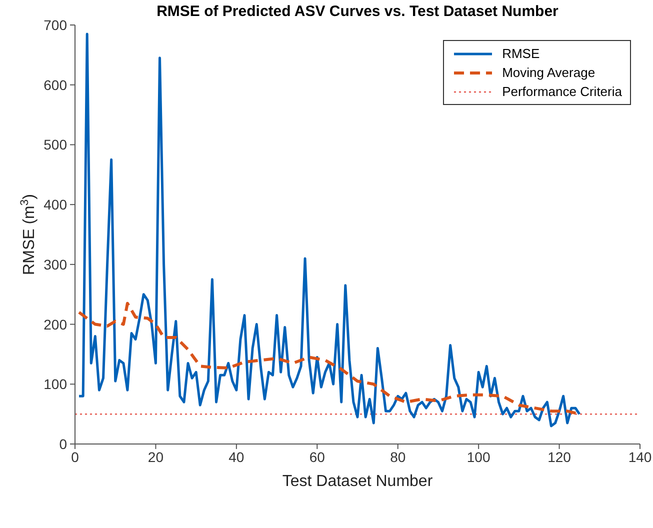 The width and height of the screenshot is (653, 528). What do you see at coordinates (56, 84) in the screenshot?
I see `y-tick-label: 600` at bounding box center [56, 84].